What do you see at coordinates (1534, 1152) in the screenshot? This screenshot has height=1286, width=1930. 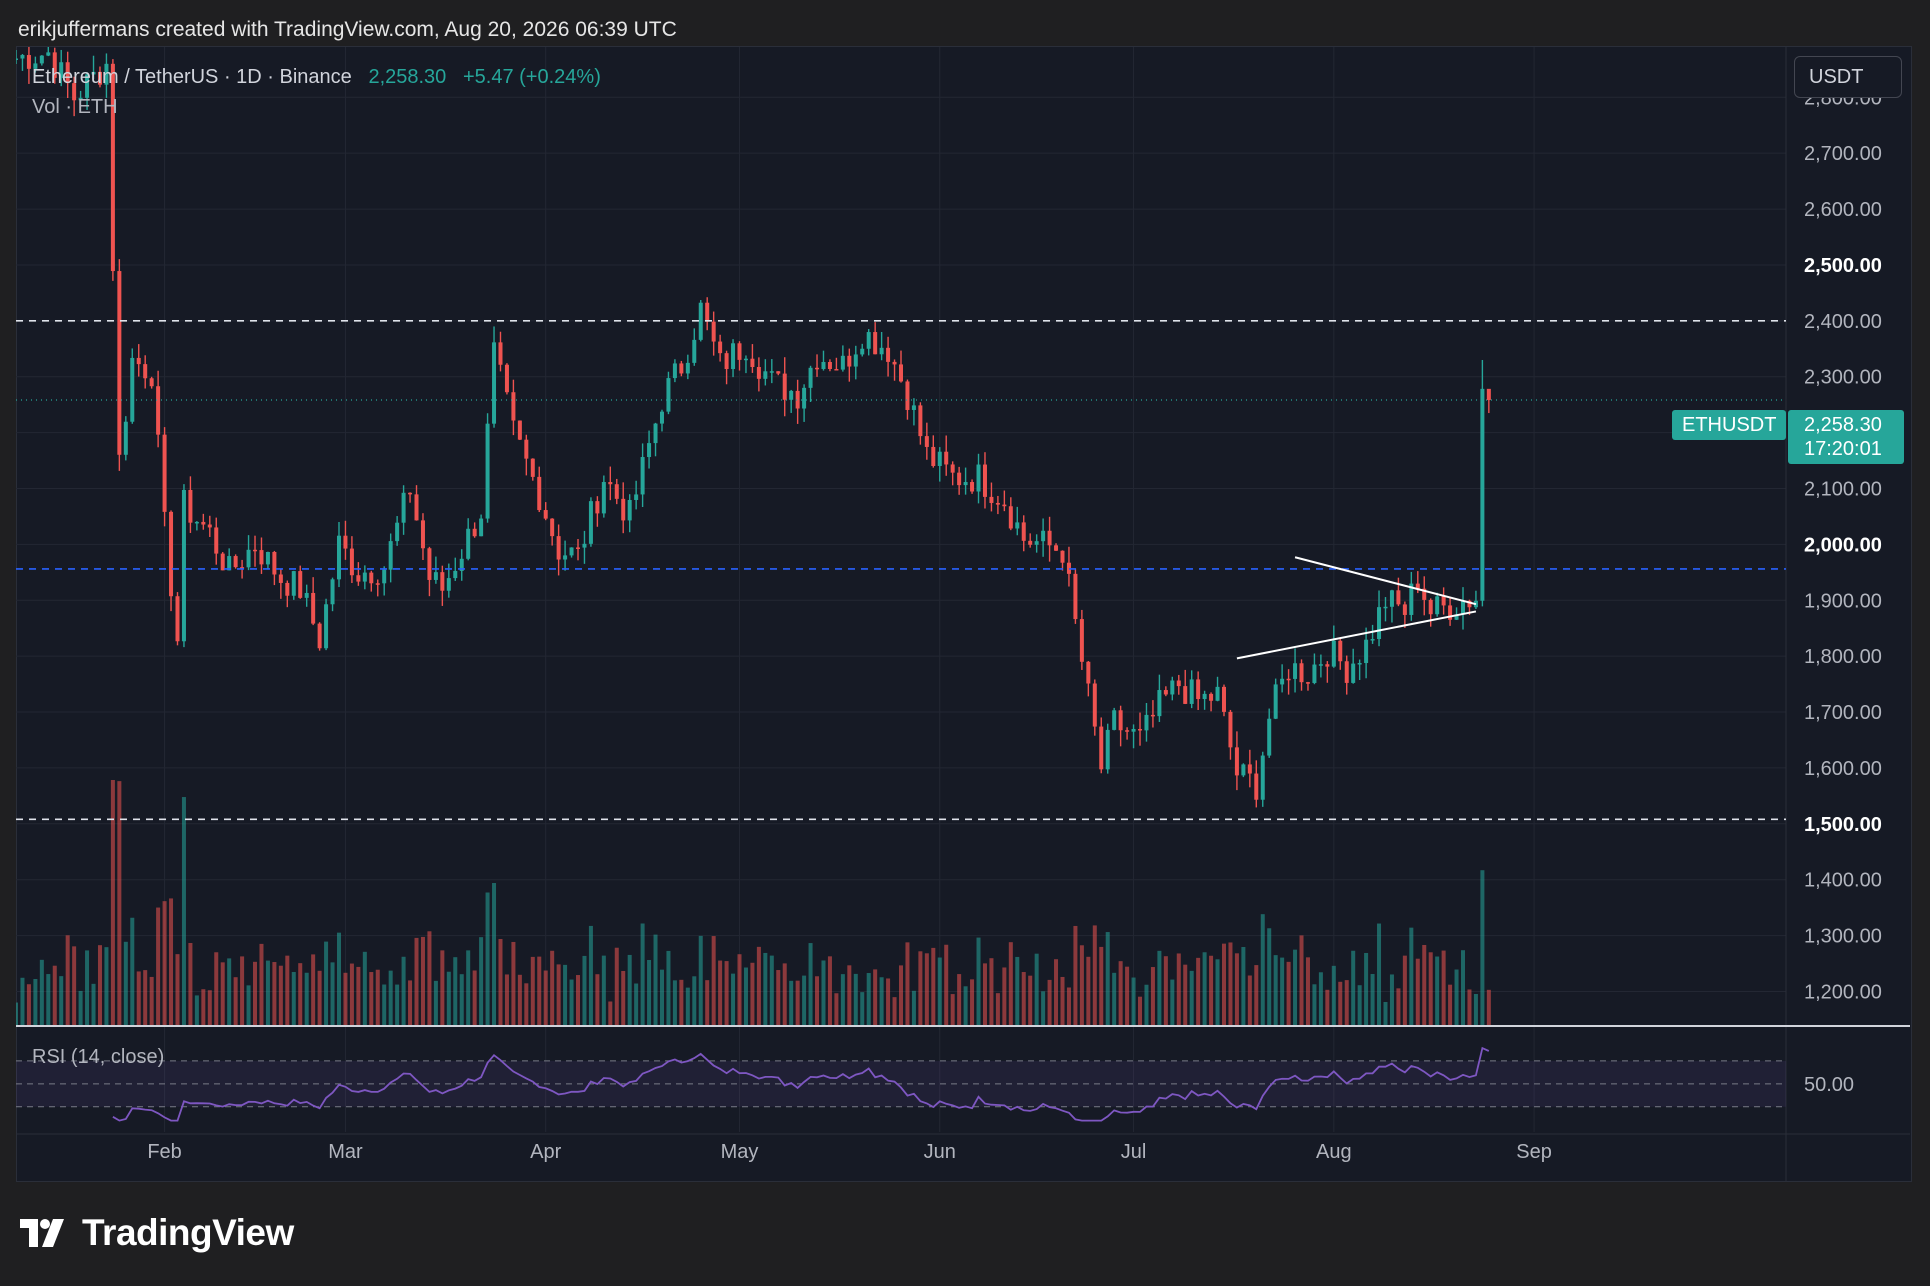 I see `time-axis-label: Sep` at bounding box center [1534, 1152].